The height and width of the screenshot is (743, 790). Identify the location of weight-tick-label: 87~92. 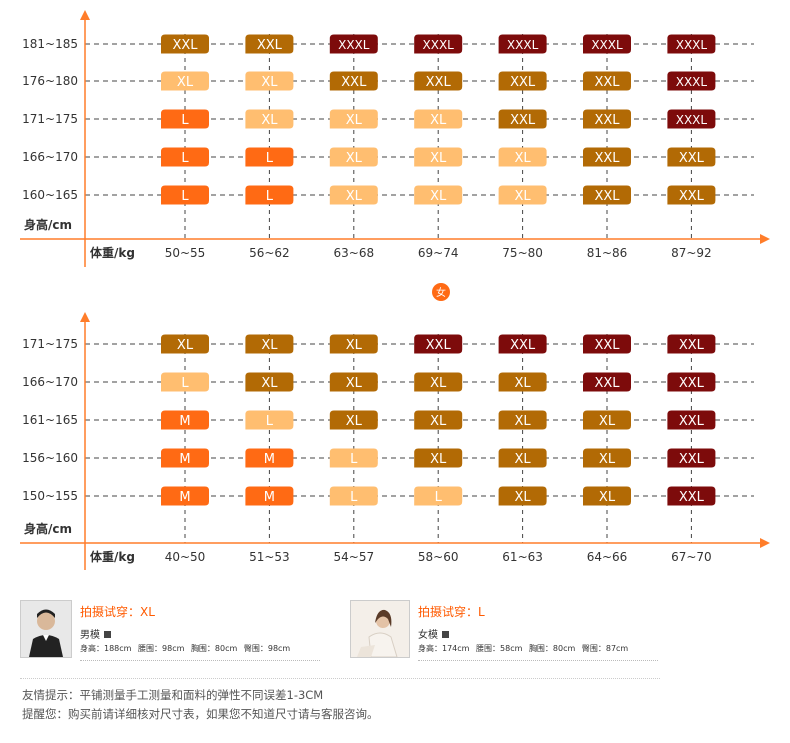
(691, 253).